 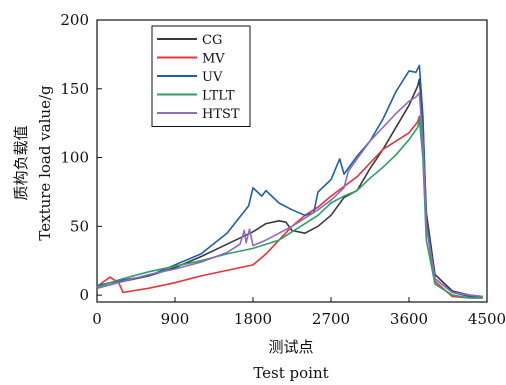 I want to click on legend: CG MV UV LTLT HTST, so click(x=201, y=76).